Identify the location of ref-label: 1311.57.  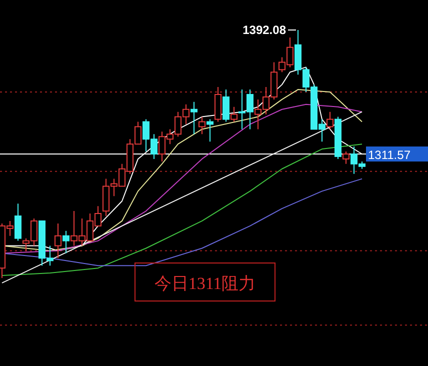
(397, 154).